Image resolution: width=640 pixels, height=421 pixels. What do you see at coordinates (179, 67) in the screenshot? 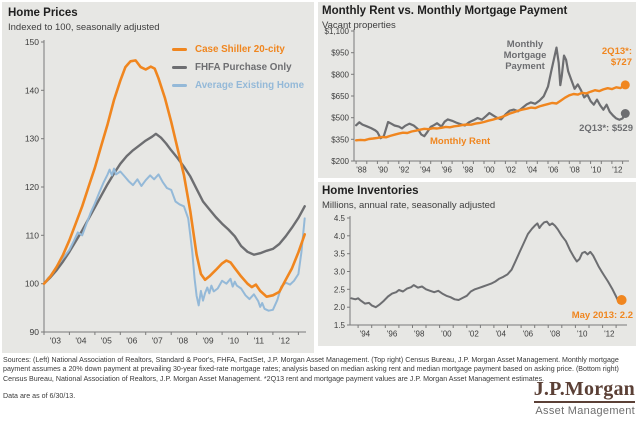
I see `fhfa-line-swatch` at bounding box center [179, 67].